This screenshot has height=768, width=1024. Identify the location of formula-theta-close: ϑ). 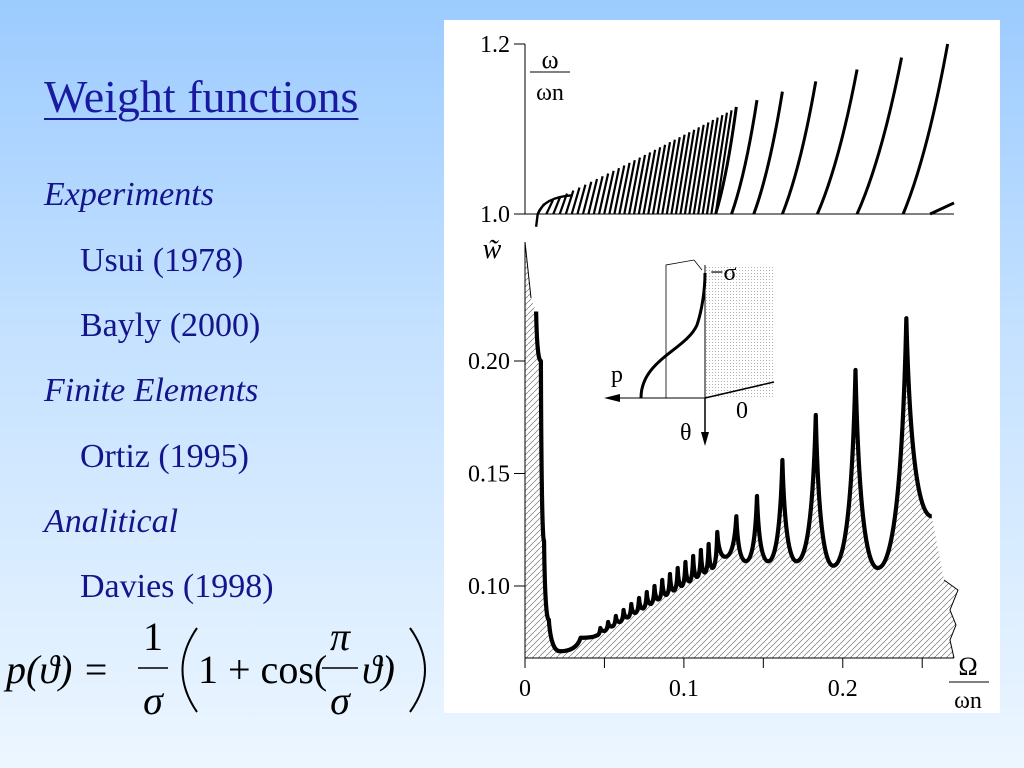
(378, 669).